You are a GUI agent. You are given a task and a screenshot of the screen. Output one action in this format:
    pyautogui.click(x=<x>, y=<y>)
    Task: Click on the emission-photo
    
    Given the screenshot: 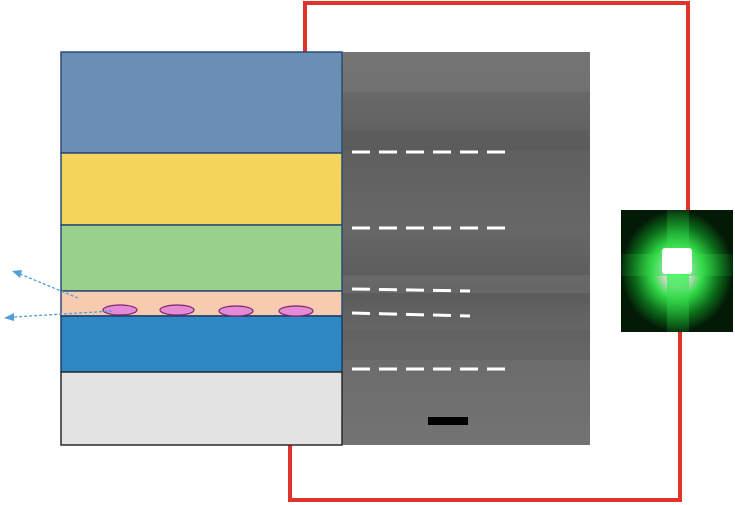 What is the action you would take?
    pyautogui.click(x=677, y=271)
    